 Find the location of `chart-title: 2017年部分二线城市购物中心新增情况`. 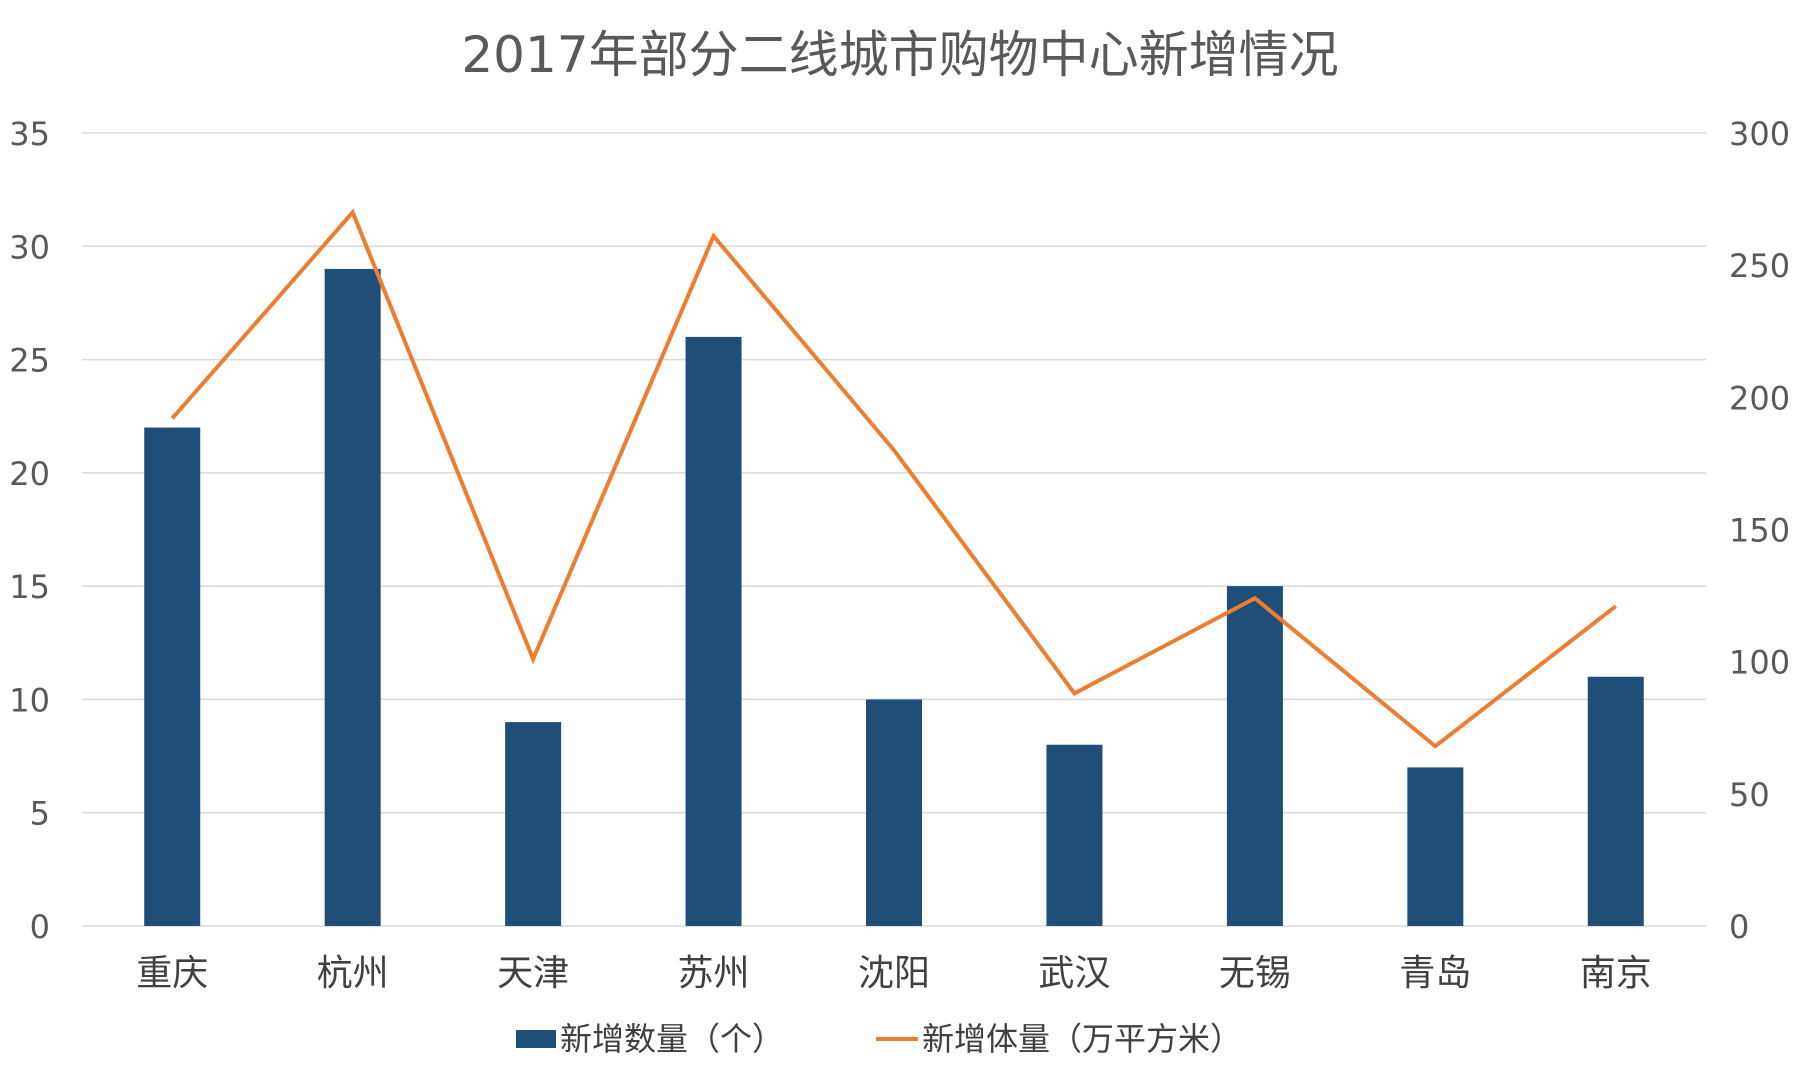

chart-title: 2017年部分二线城市购物中心新增情况 is located at coordinates (899, 55).